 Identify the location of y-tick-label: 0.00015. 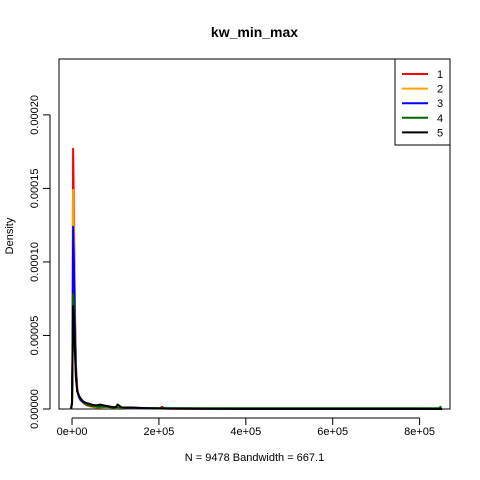
(35, 189).